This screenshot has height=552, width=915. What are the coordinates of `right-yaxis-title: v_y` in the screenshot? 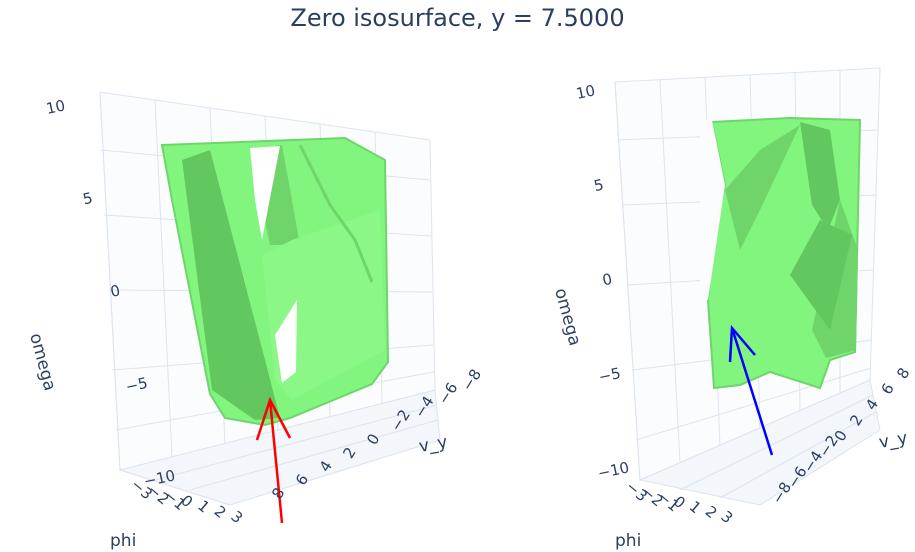 It's located at (893, 440).